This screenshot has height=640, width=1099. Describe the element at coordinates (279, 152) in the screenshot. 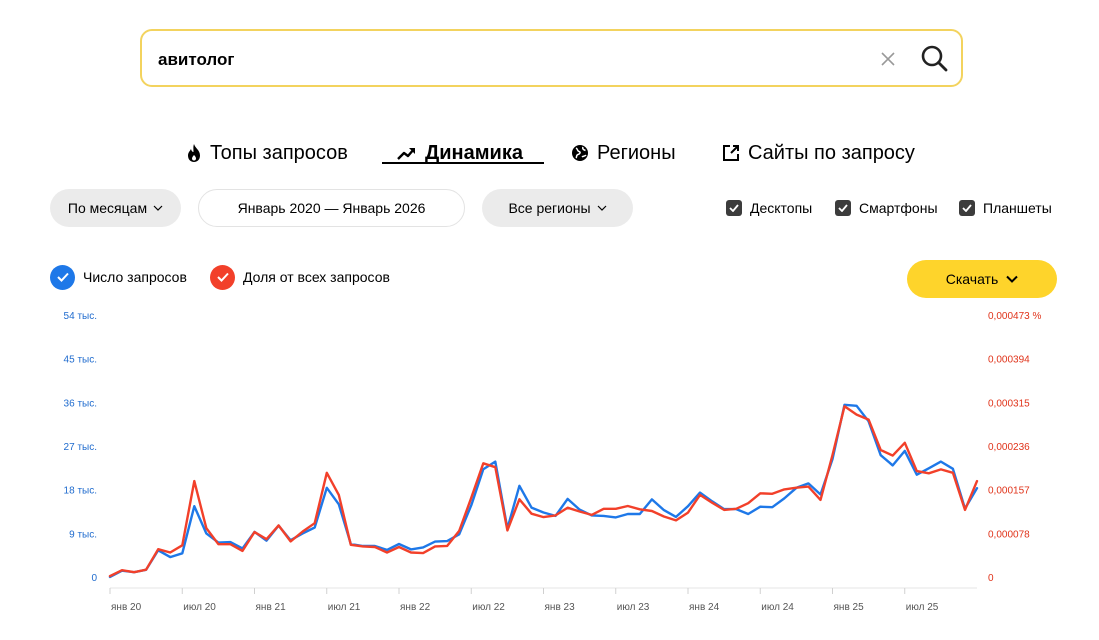

I see `tab-top-queries-label: Топы запросов` at that location.